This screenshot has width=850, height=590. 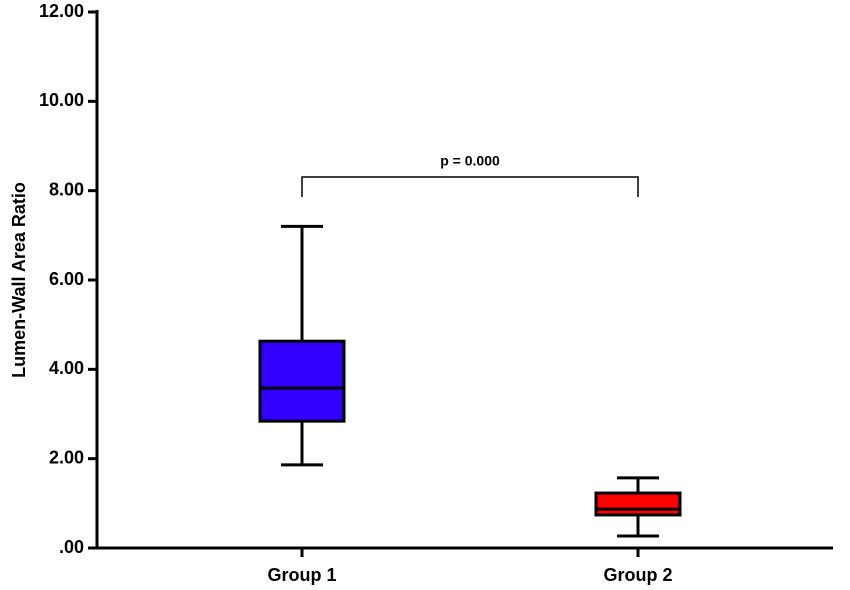 I want to click on y-tick-label: 2.00, so click(x=66, y=457).